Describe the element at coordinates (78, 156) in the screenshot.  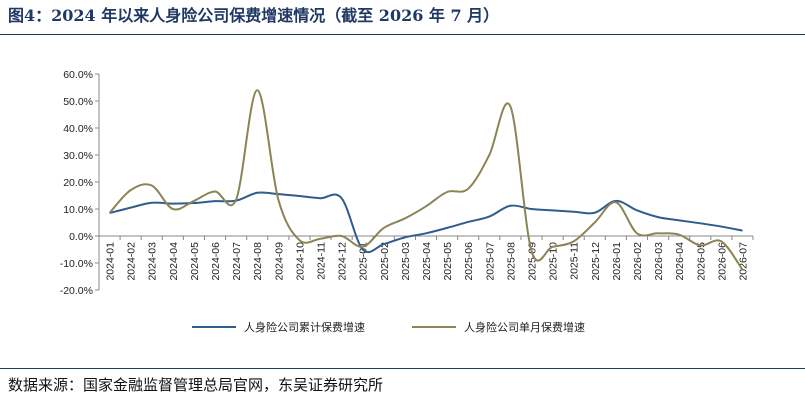
I see `y-tick-label: 30.0%` at that location.